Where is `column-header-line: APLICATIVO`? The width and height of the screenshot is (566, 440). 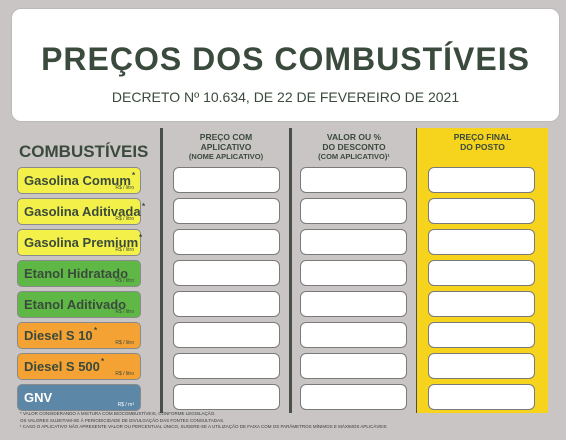 column-header-line: APLICATIVO is located at coordinates (226, 147).